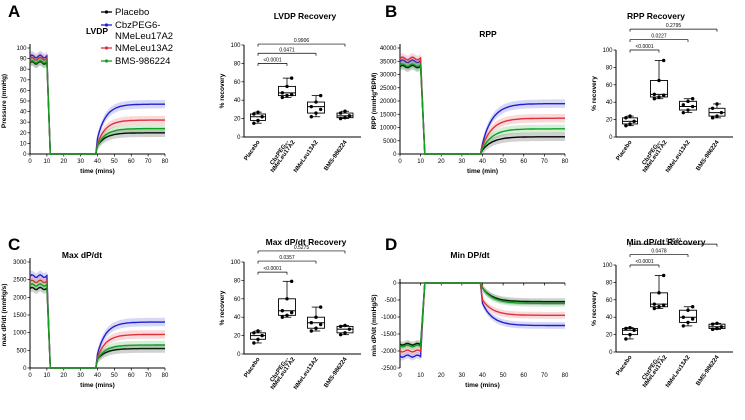 Image resolution: width=745 pixels, height=420 pixels. What do you see at coordinates (14, 11) in the screenshot?
I see `panel-label: A` at bounding box center [14, 11].